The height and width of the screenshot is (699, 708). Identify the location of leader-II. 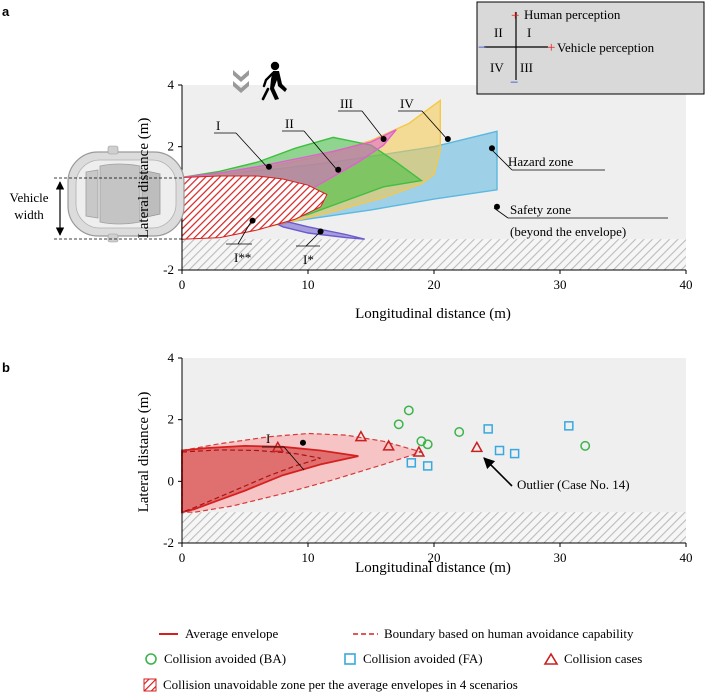
(321, 151).